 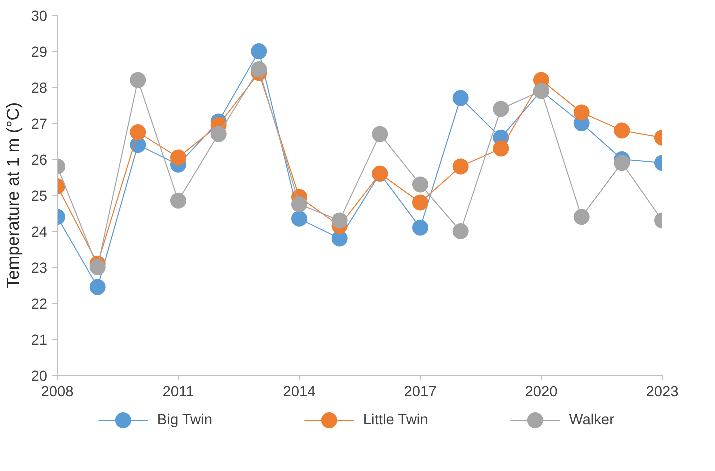 I want to click on x-tick-label: 2011, so click(x=178, y=392).